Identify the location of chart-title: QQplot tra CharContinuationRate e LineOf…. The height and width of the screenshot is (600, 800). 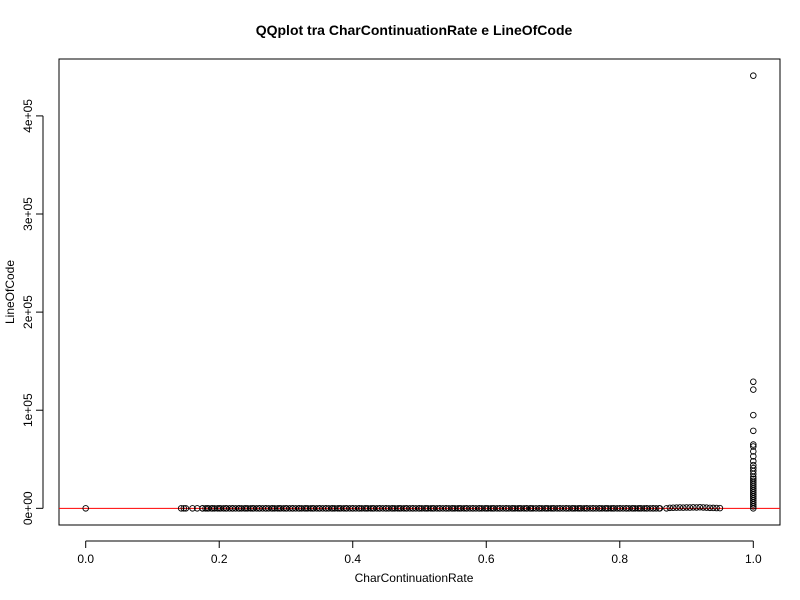
(414, 30).